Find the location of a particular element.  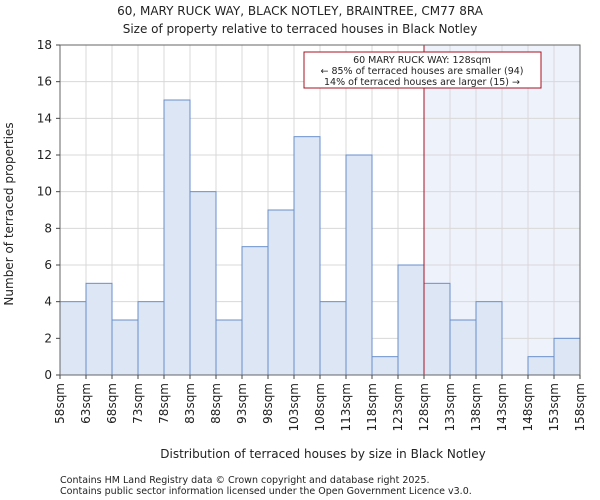

x-tick-label: 138sqm is located at coordinates (476, 407).